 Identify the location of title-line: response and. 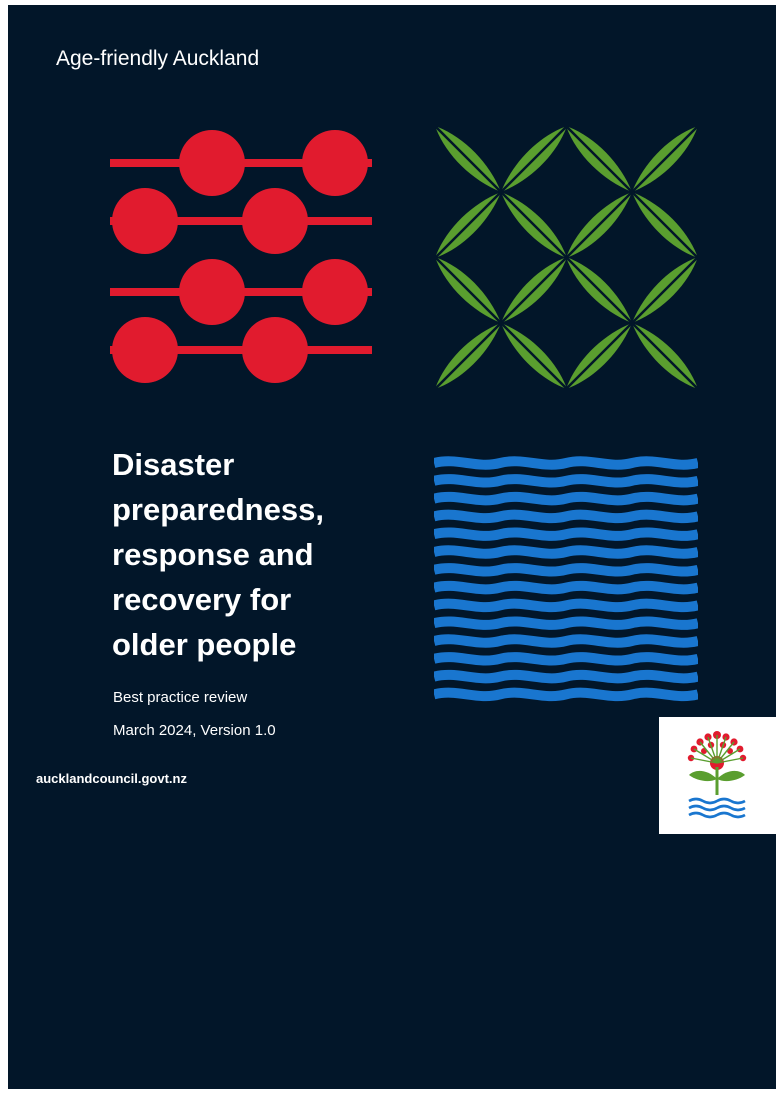
(213, 554).